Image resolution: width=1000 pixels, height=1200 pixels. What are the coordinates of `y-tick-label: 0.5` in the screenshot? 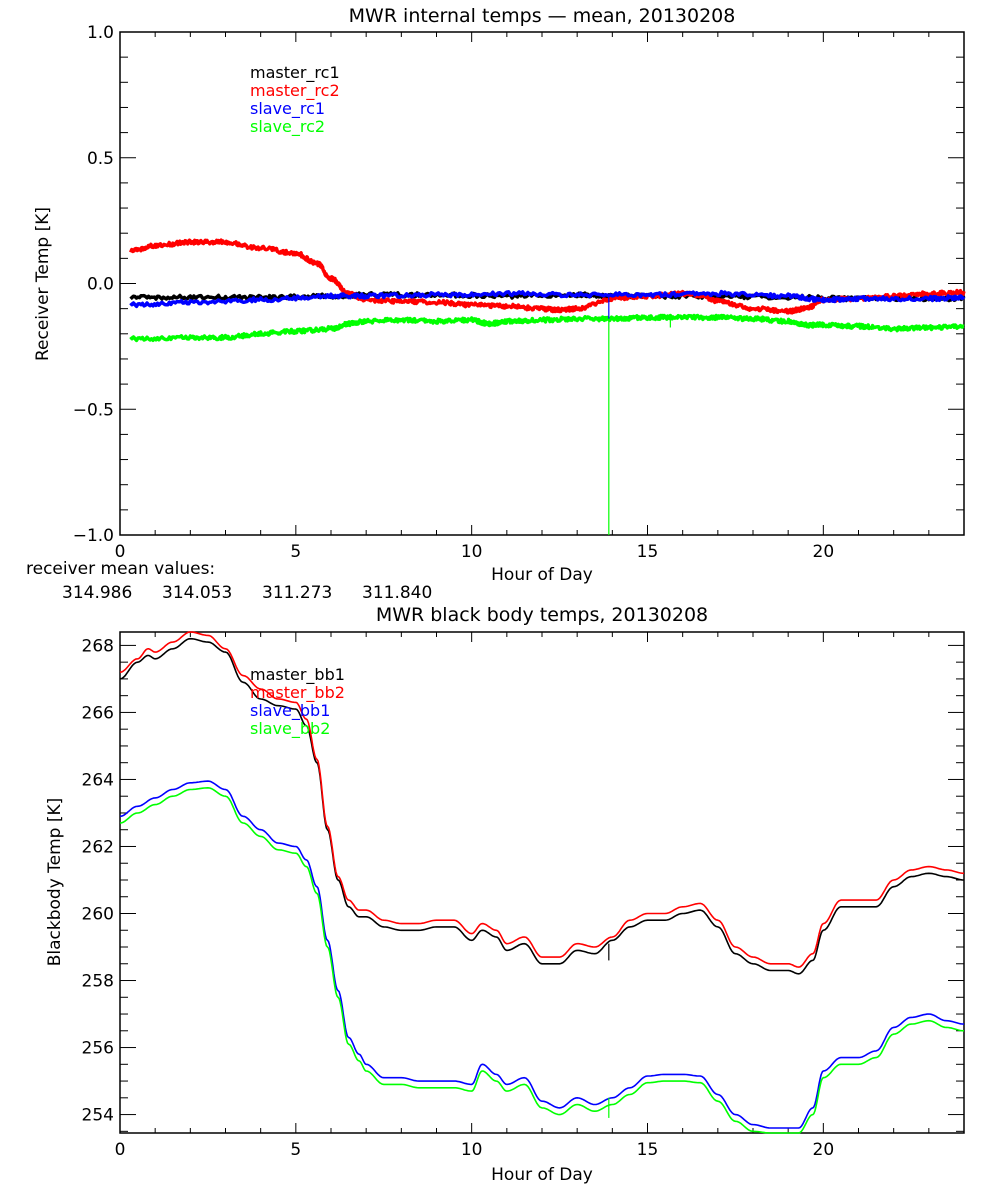 It's located at (100, 159).